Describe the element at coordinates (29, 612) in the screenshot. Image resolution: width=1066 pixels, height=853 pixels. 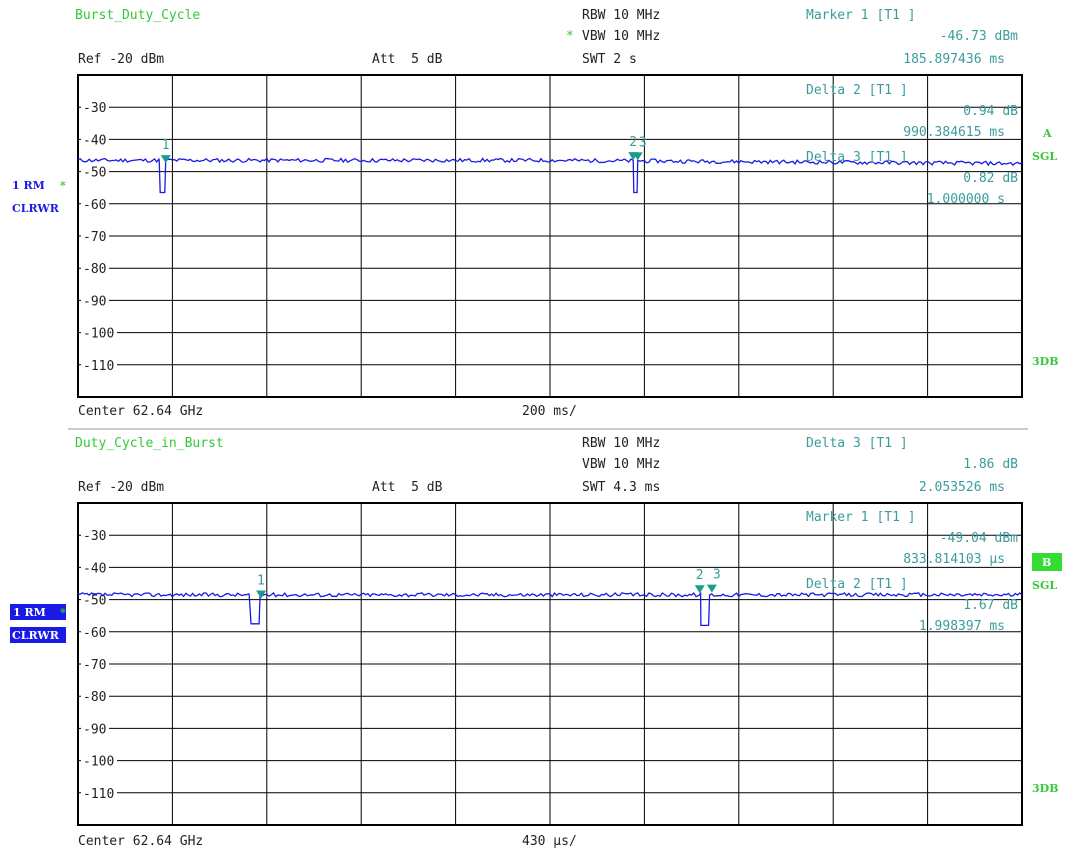
I see `panel-b-trace-label: 1 RM` at that location.